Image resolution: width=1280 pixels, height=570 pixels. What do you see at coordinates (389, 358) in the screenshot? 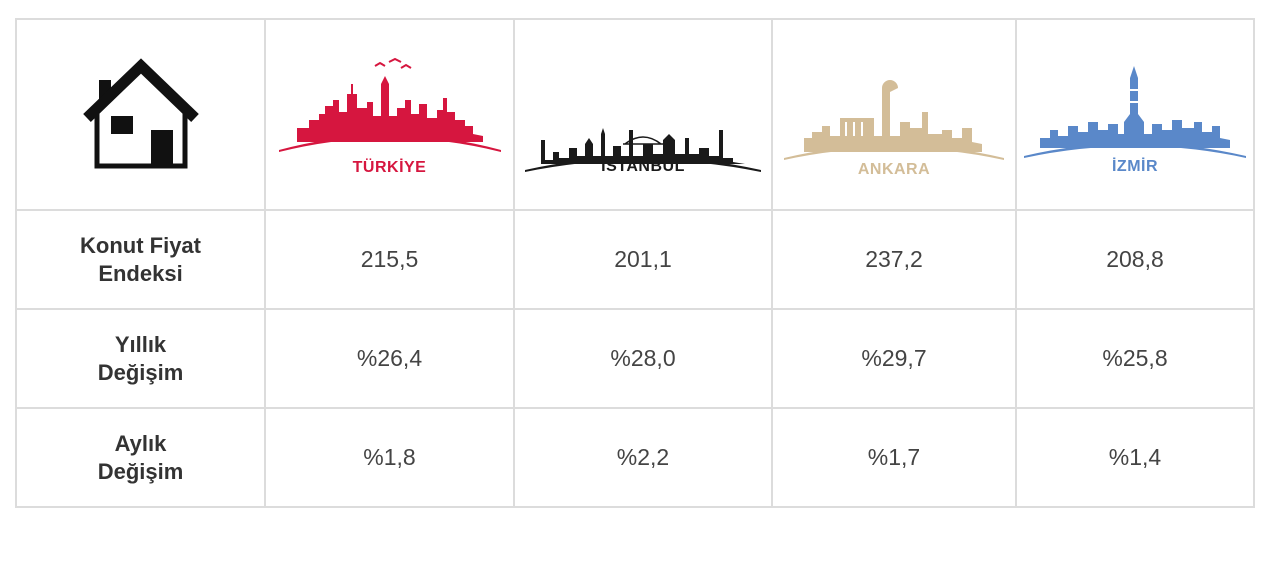
I see `value-cell-turkiye: %26,4` at bounding box center [389, 358].